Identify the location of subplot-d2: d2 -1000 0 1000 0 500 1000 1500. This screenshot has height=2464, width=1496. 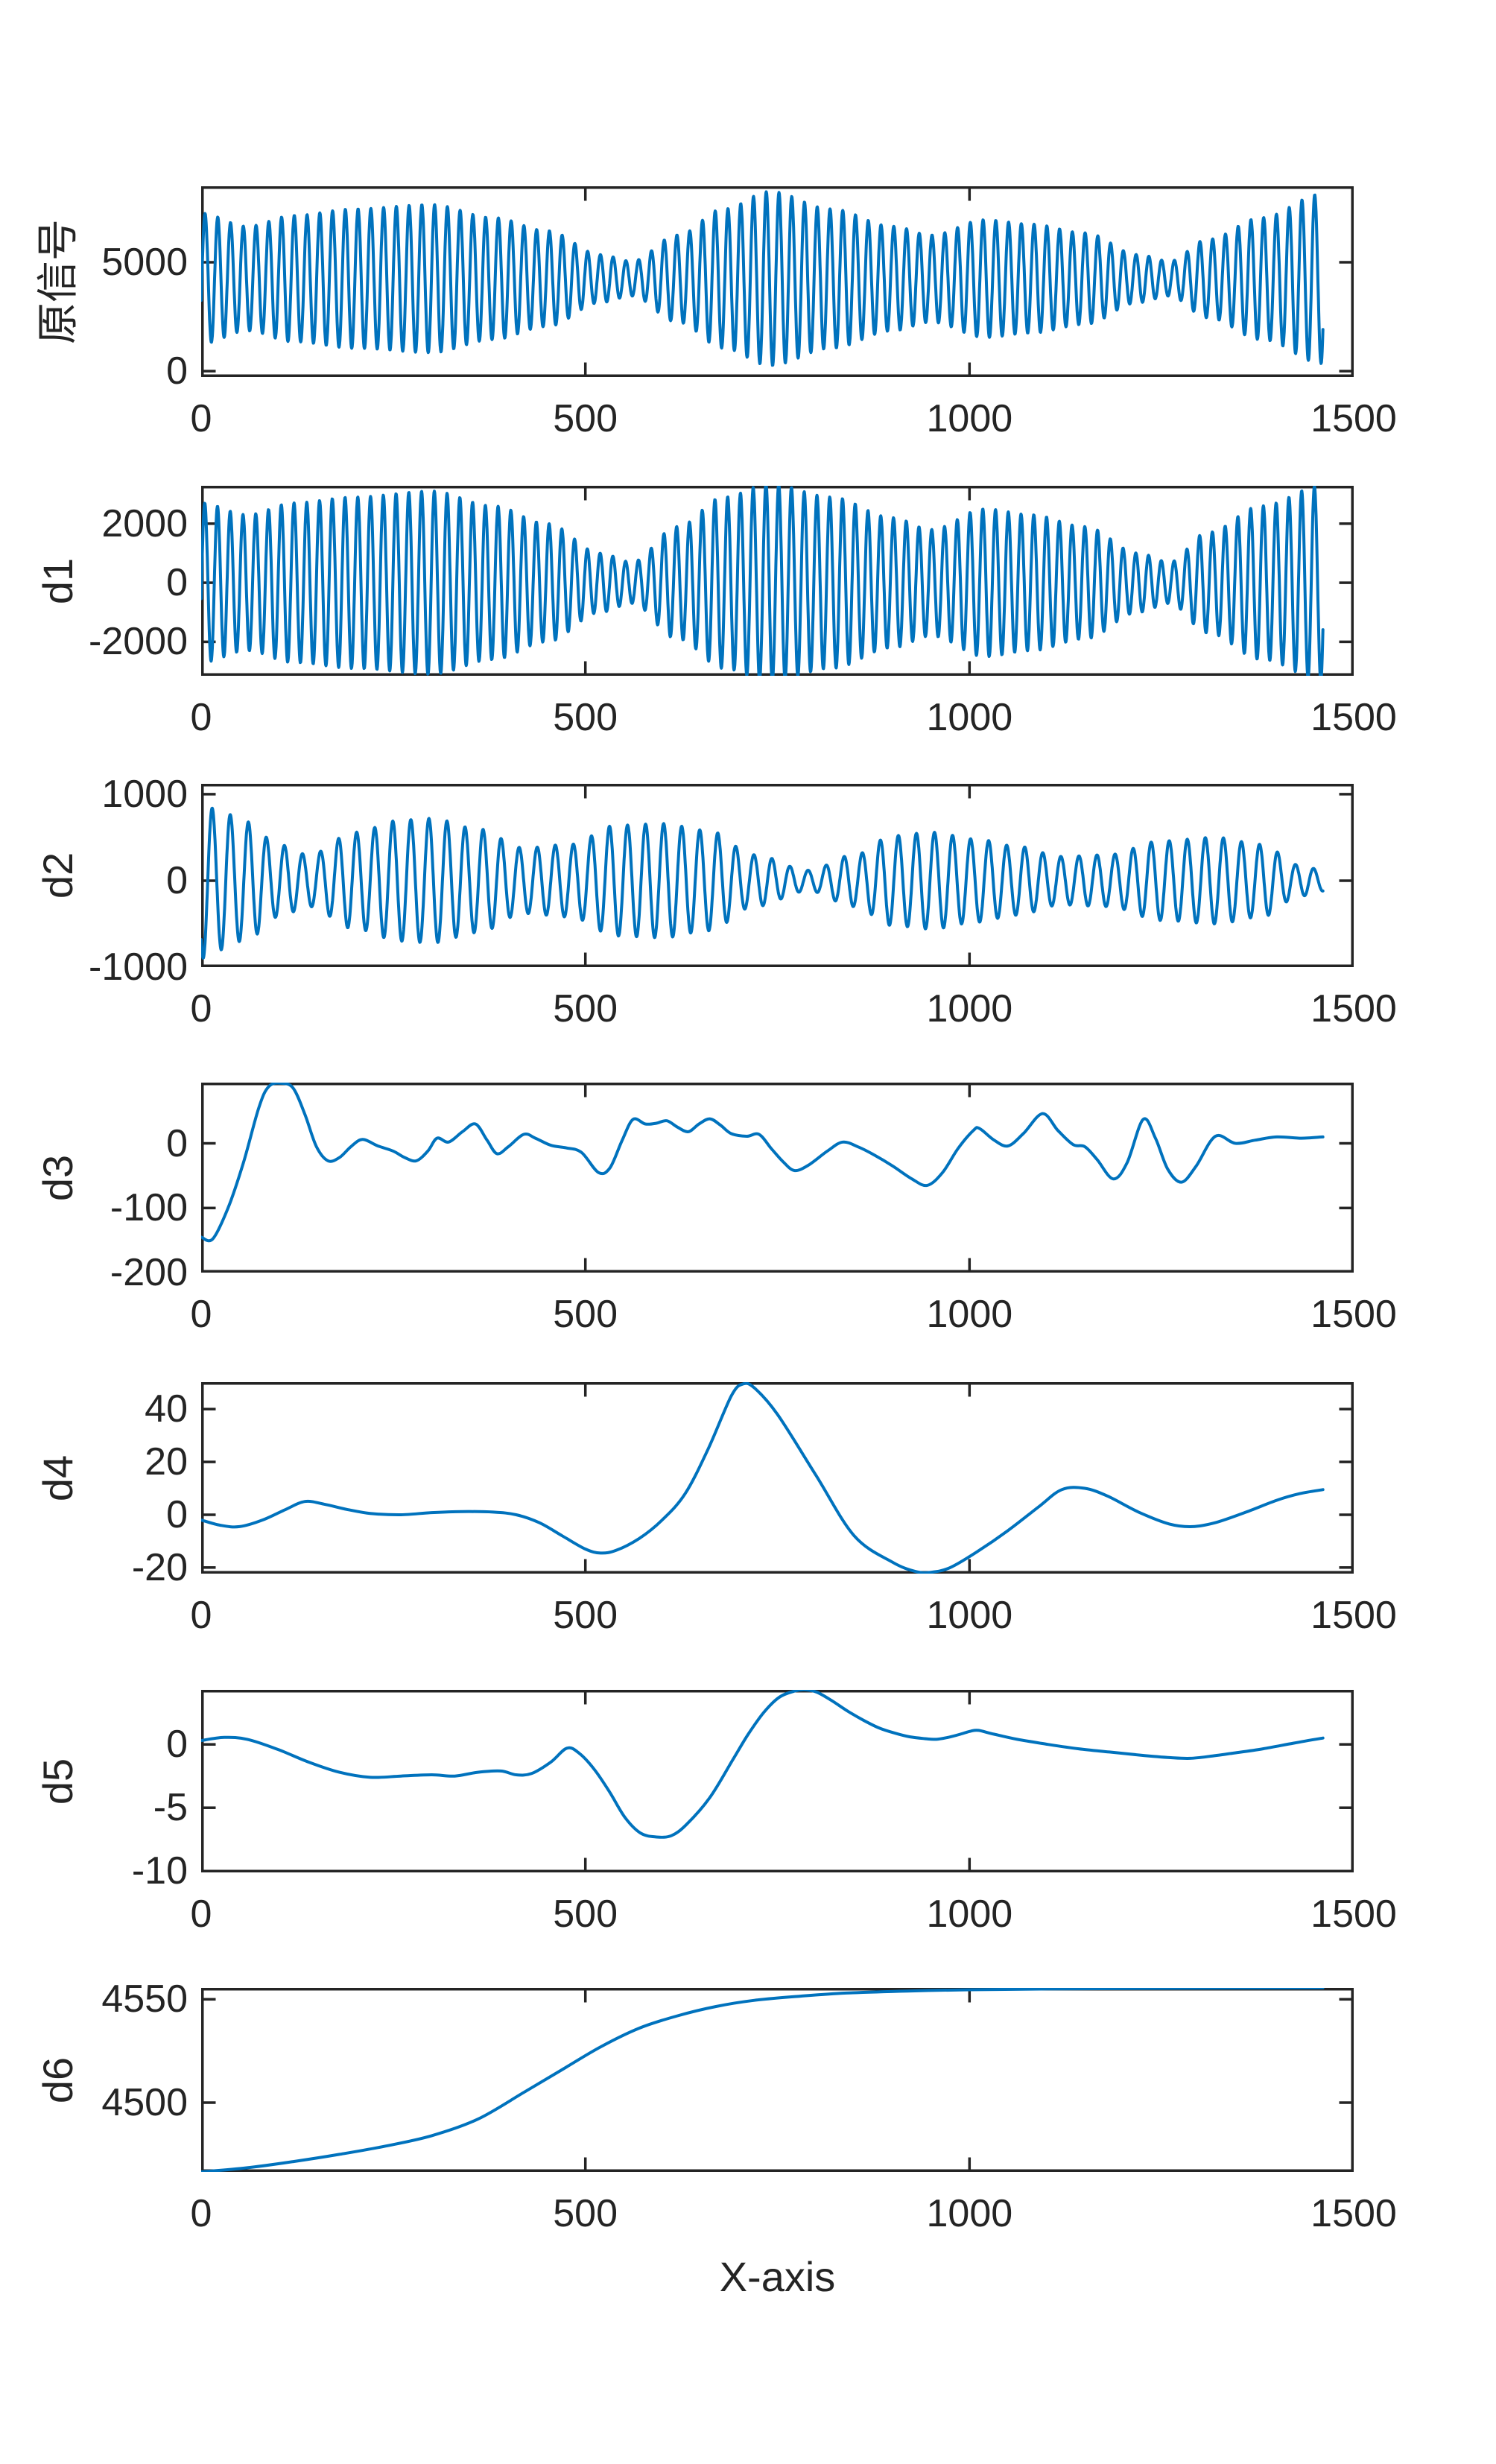
(748, 908).